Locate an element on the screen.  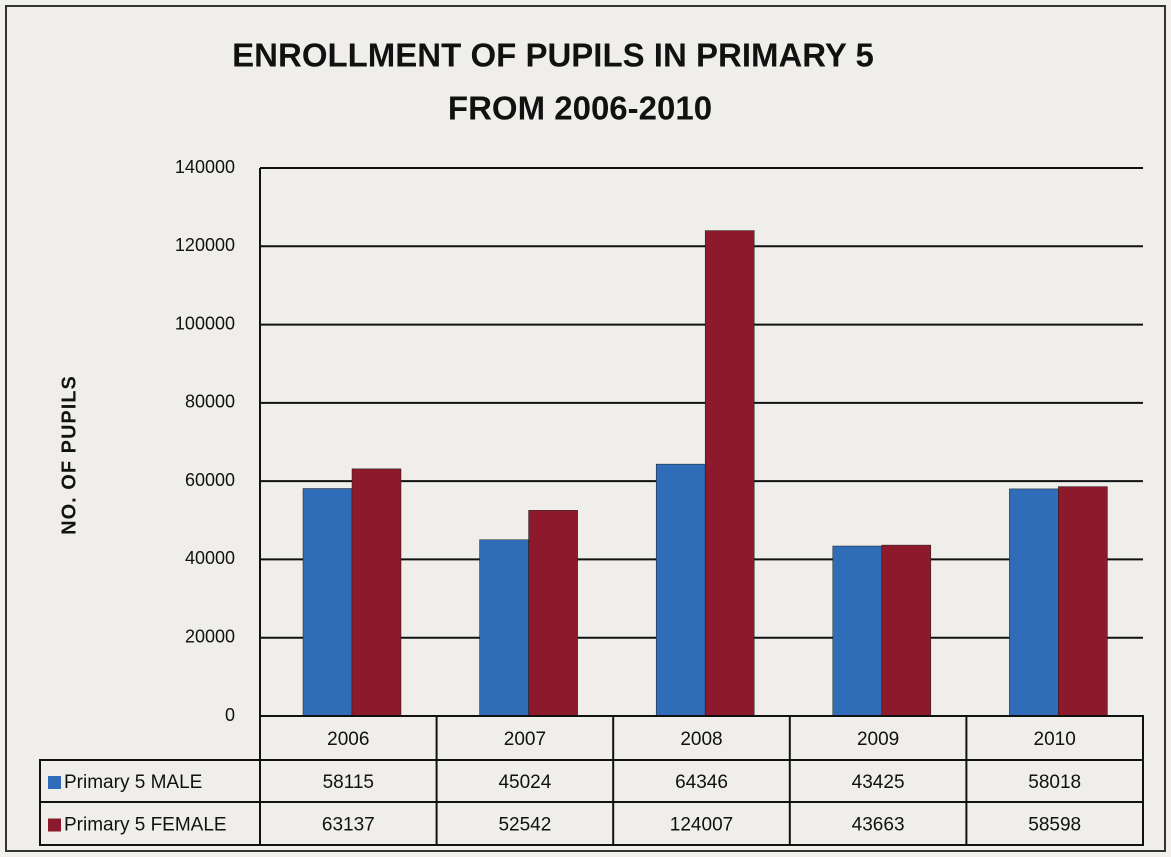
legend-label: Primary 5 FEMALE is located at coordinates (145, 825).